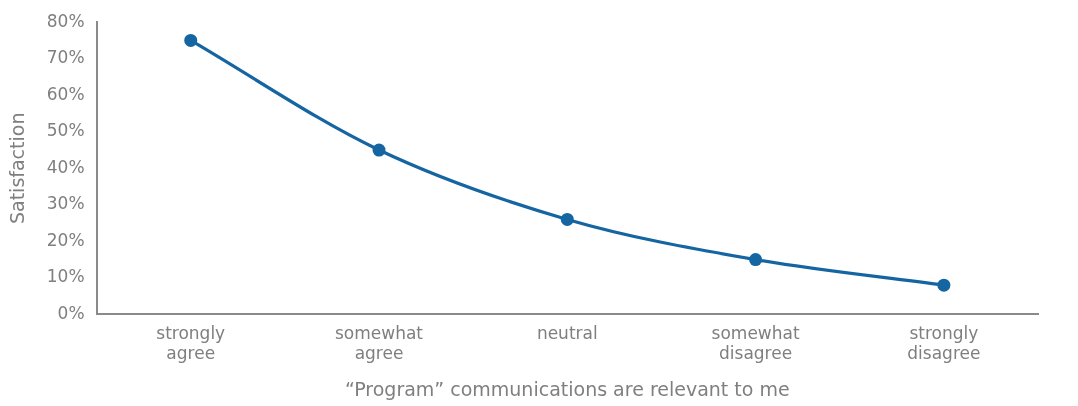  What do you see at coordinates (944, 343) in the screenshot?
I see `x-tick-label: strongly disagree` at bounding box center [944, 343].